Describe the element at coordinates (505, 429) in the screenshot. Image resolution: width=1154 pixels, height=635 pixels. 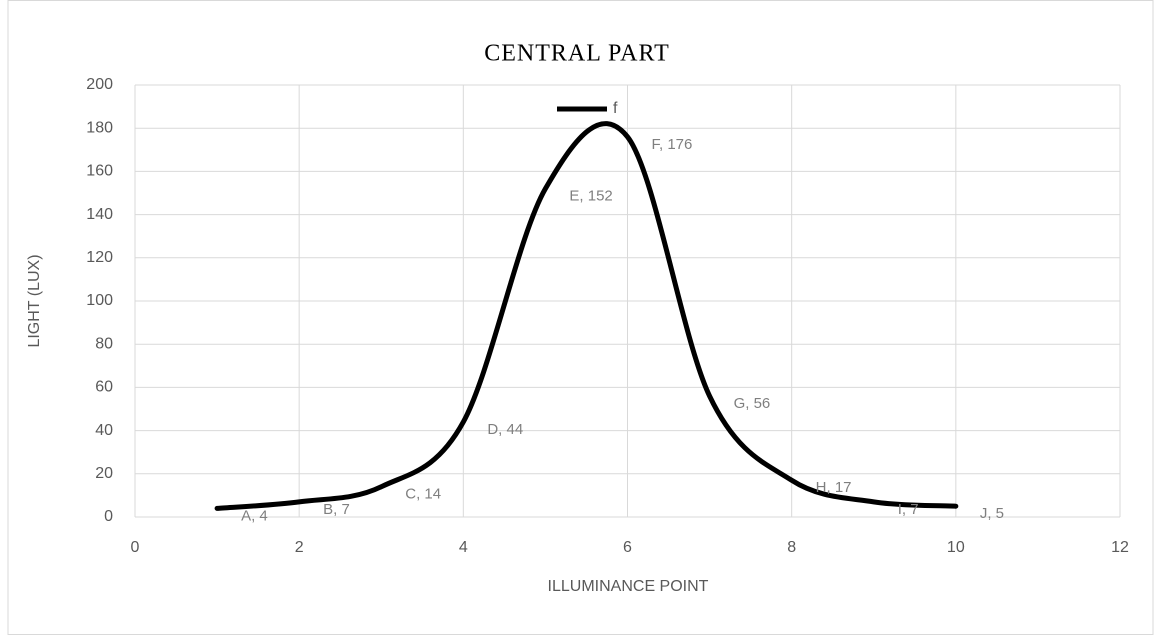
I see `data-label: D, 44` at that location.